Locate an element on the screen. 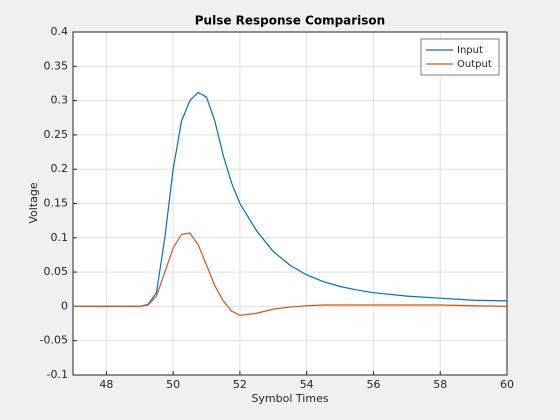 This screenshot has width=560, height=420. y-tick-label: 0.3 is located at coordinates (60, 100).